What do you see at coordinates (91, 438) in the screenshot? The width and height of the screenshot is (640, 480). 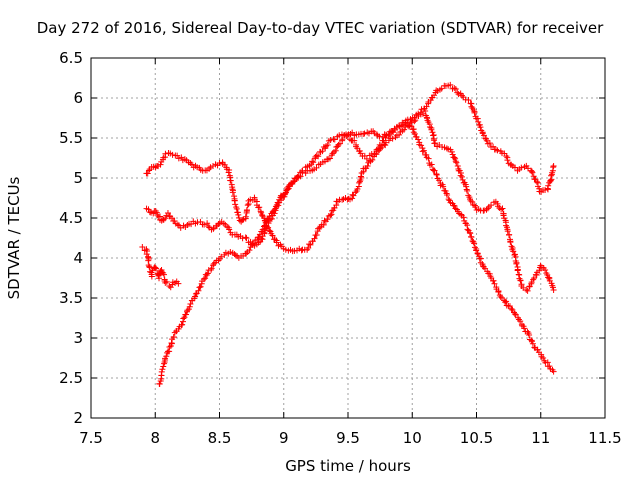 I see `x-tick-label: 7.5` at bounding box center [91, 438].